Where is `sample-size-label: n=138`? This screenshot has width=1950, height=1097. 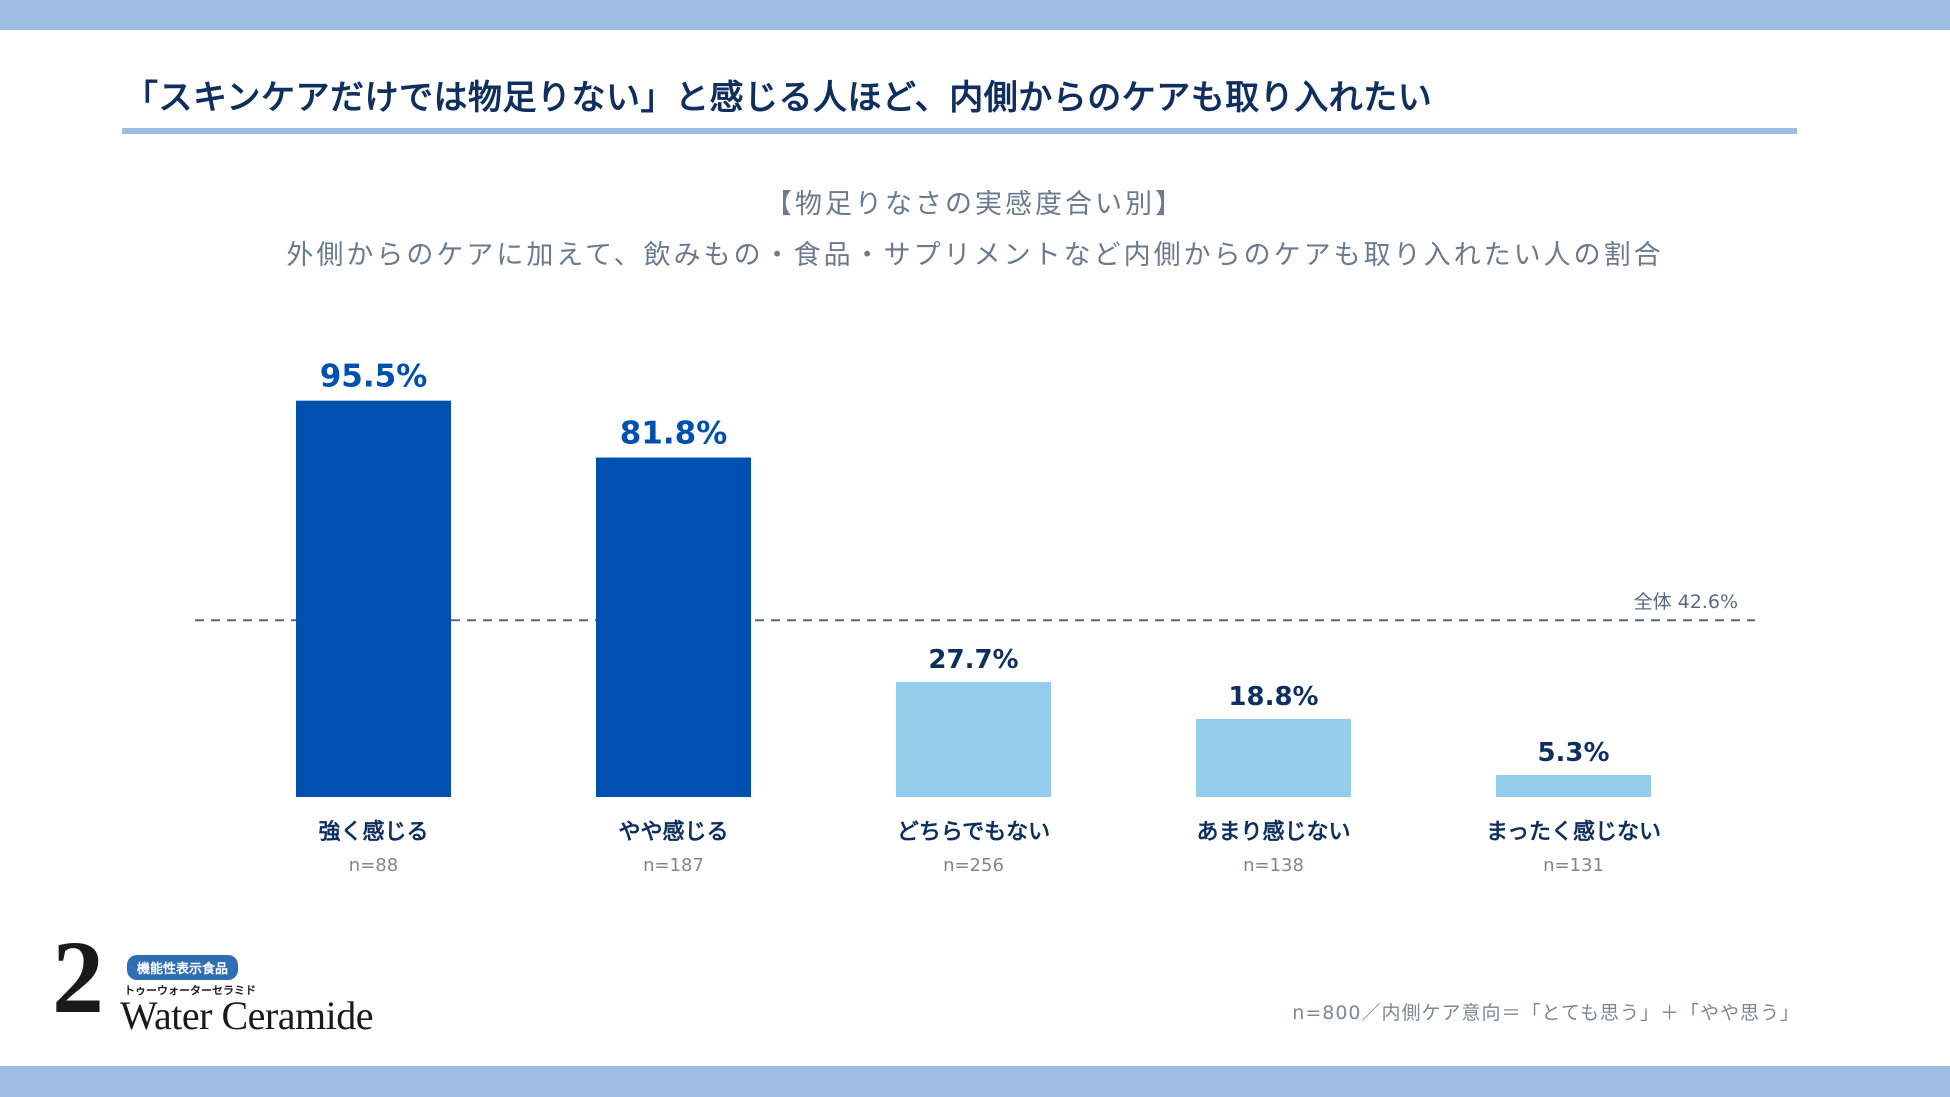 sample-size-label: n=138 is located at coordinates (1273, 865).